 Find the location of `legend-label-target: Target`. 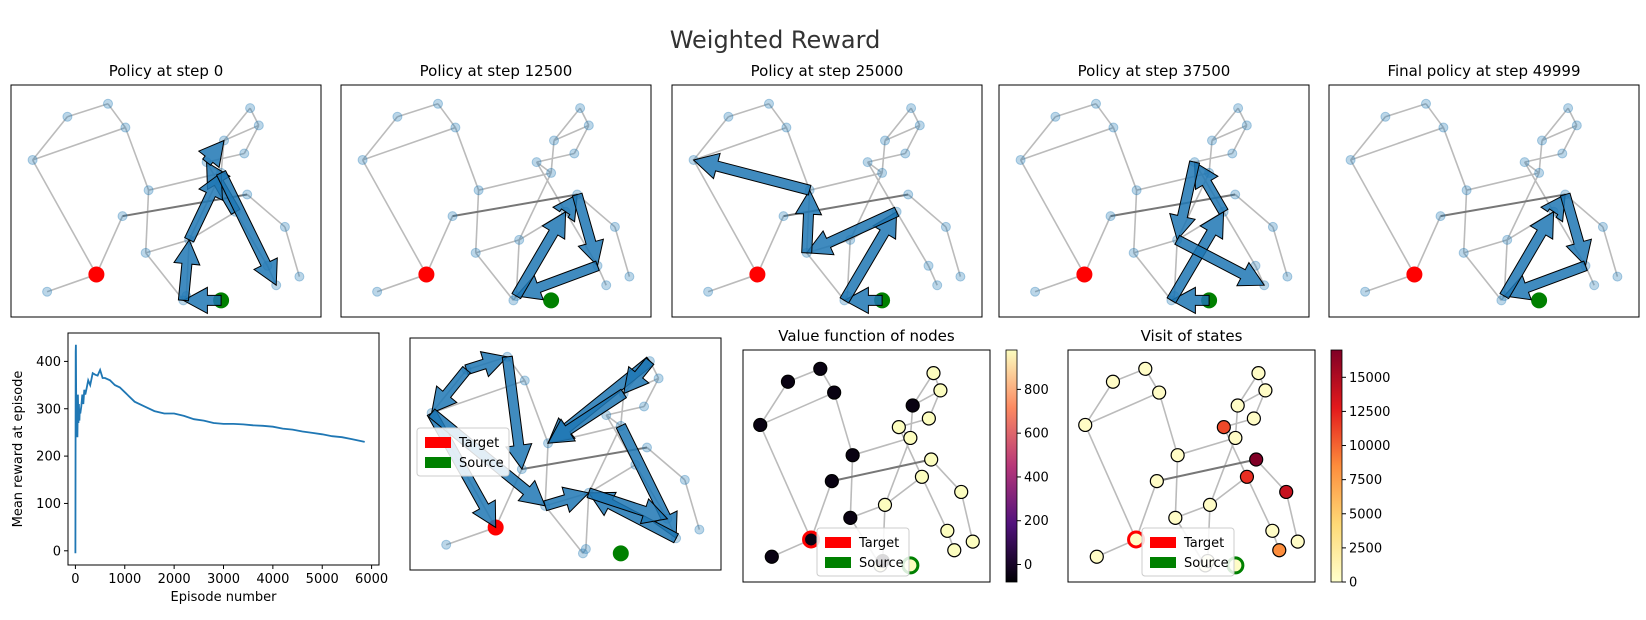

legend-label-target: Target is located at coordinates (878, 543).